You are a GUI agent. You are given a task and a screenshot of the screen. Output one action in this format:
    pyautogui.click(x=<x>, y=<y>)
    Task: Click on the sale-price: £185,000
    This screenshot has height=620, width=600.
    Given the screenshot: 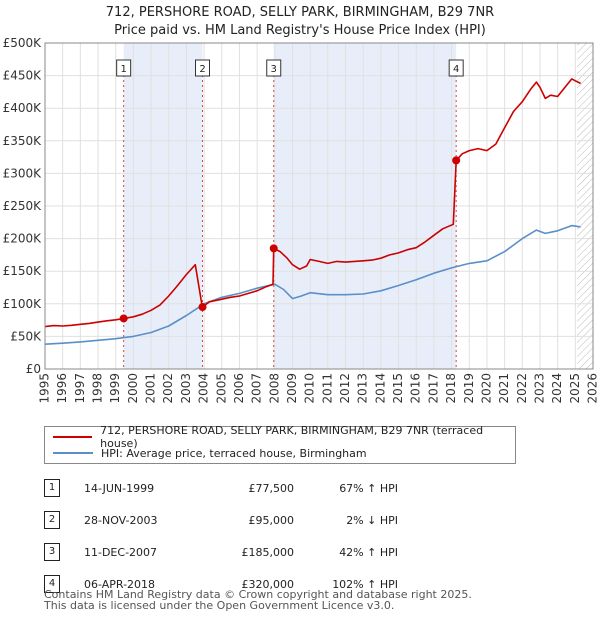 What is the action you would take?
    pyautogui.click(x=268, y=552)
    